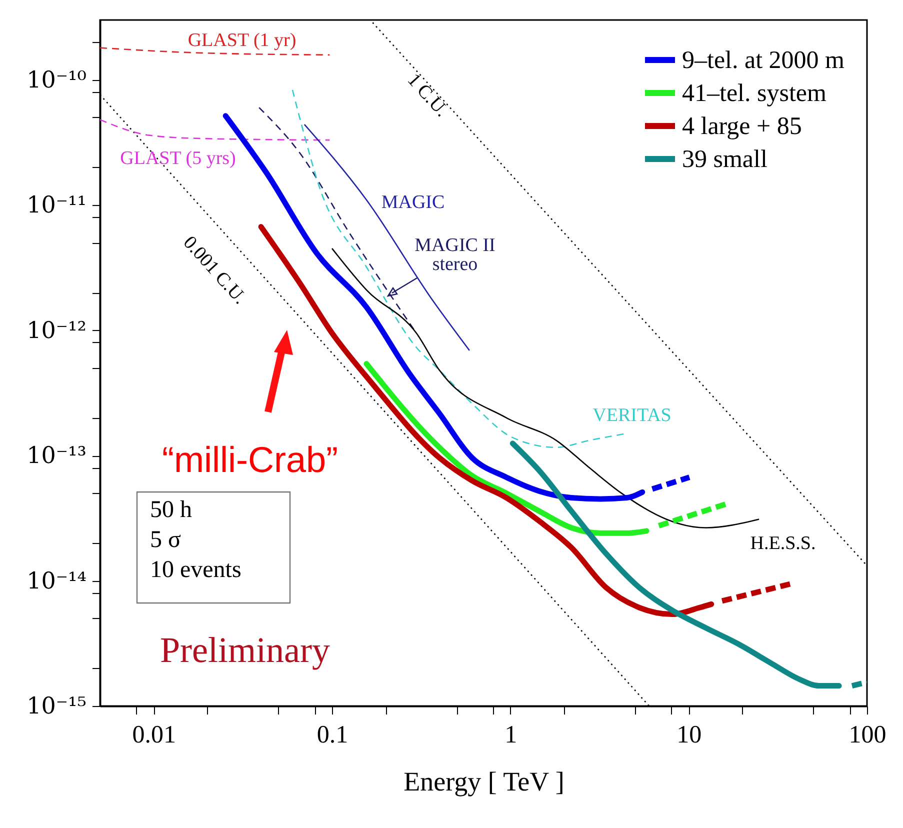 Image resolution: width=903 pixels, height=828 pixels. I want to click on annotation: 50 h 5 σ 10 events, so click(196, 540).